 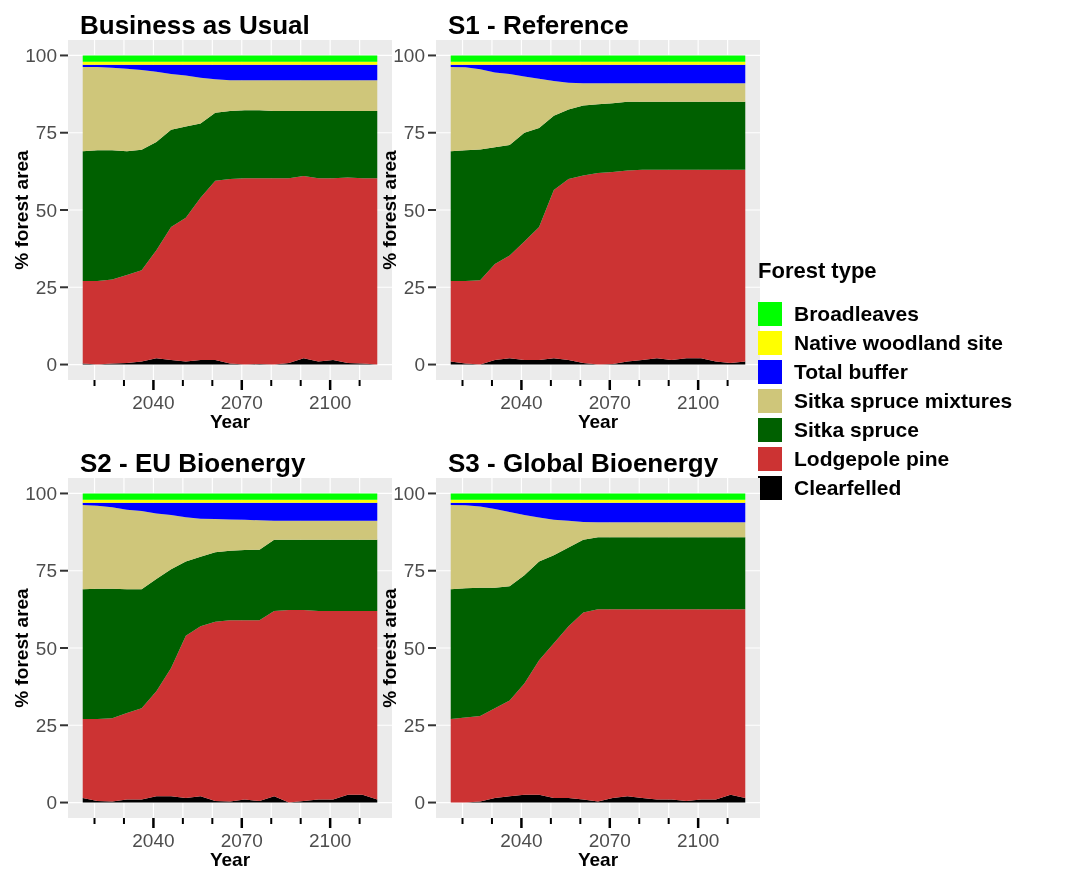 What do you see at coordinates (856, 430) in the screenshot?
I see `legend-label: Sitka spruce` at bounding box center [856, 430].